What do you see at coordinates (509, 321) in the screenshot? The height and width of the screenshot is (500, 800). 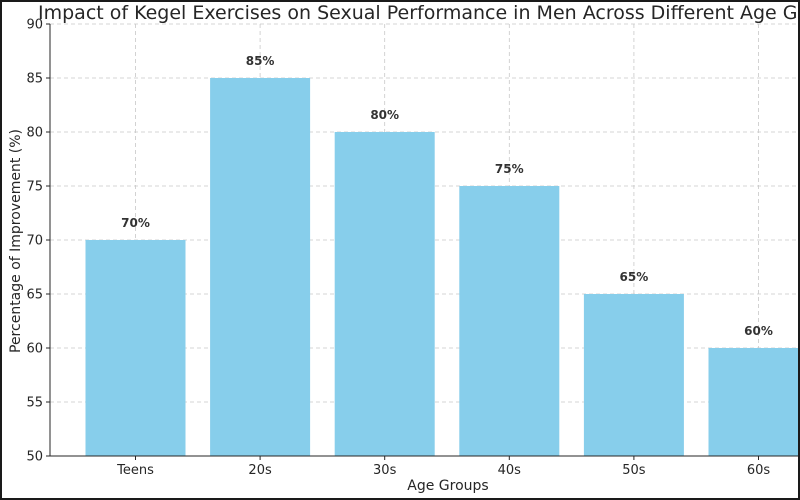 I see `bar-40s` at bounding box center [509, 321].